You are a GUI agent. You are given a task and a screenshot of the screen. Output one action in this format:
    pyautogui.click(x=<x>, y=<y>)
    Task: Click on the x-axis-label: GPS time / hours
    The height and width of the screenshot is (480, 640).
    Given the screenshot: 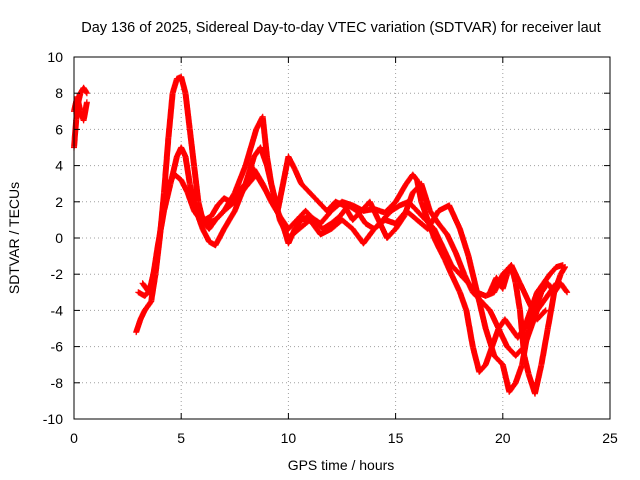 What is the action you would take?
    pyautogui.click(x=341, y=465)
    